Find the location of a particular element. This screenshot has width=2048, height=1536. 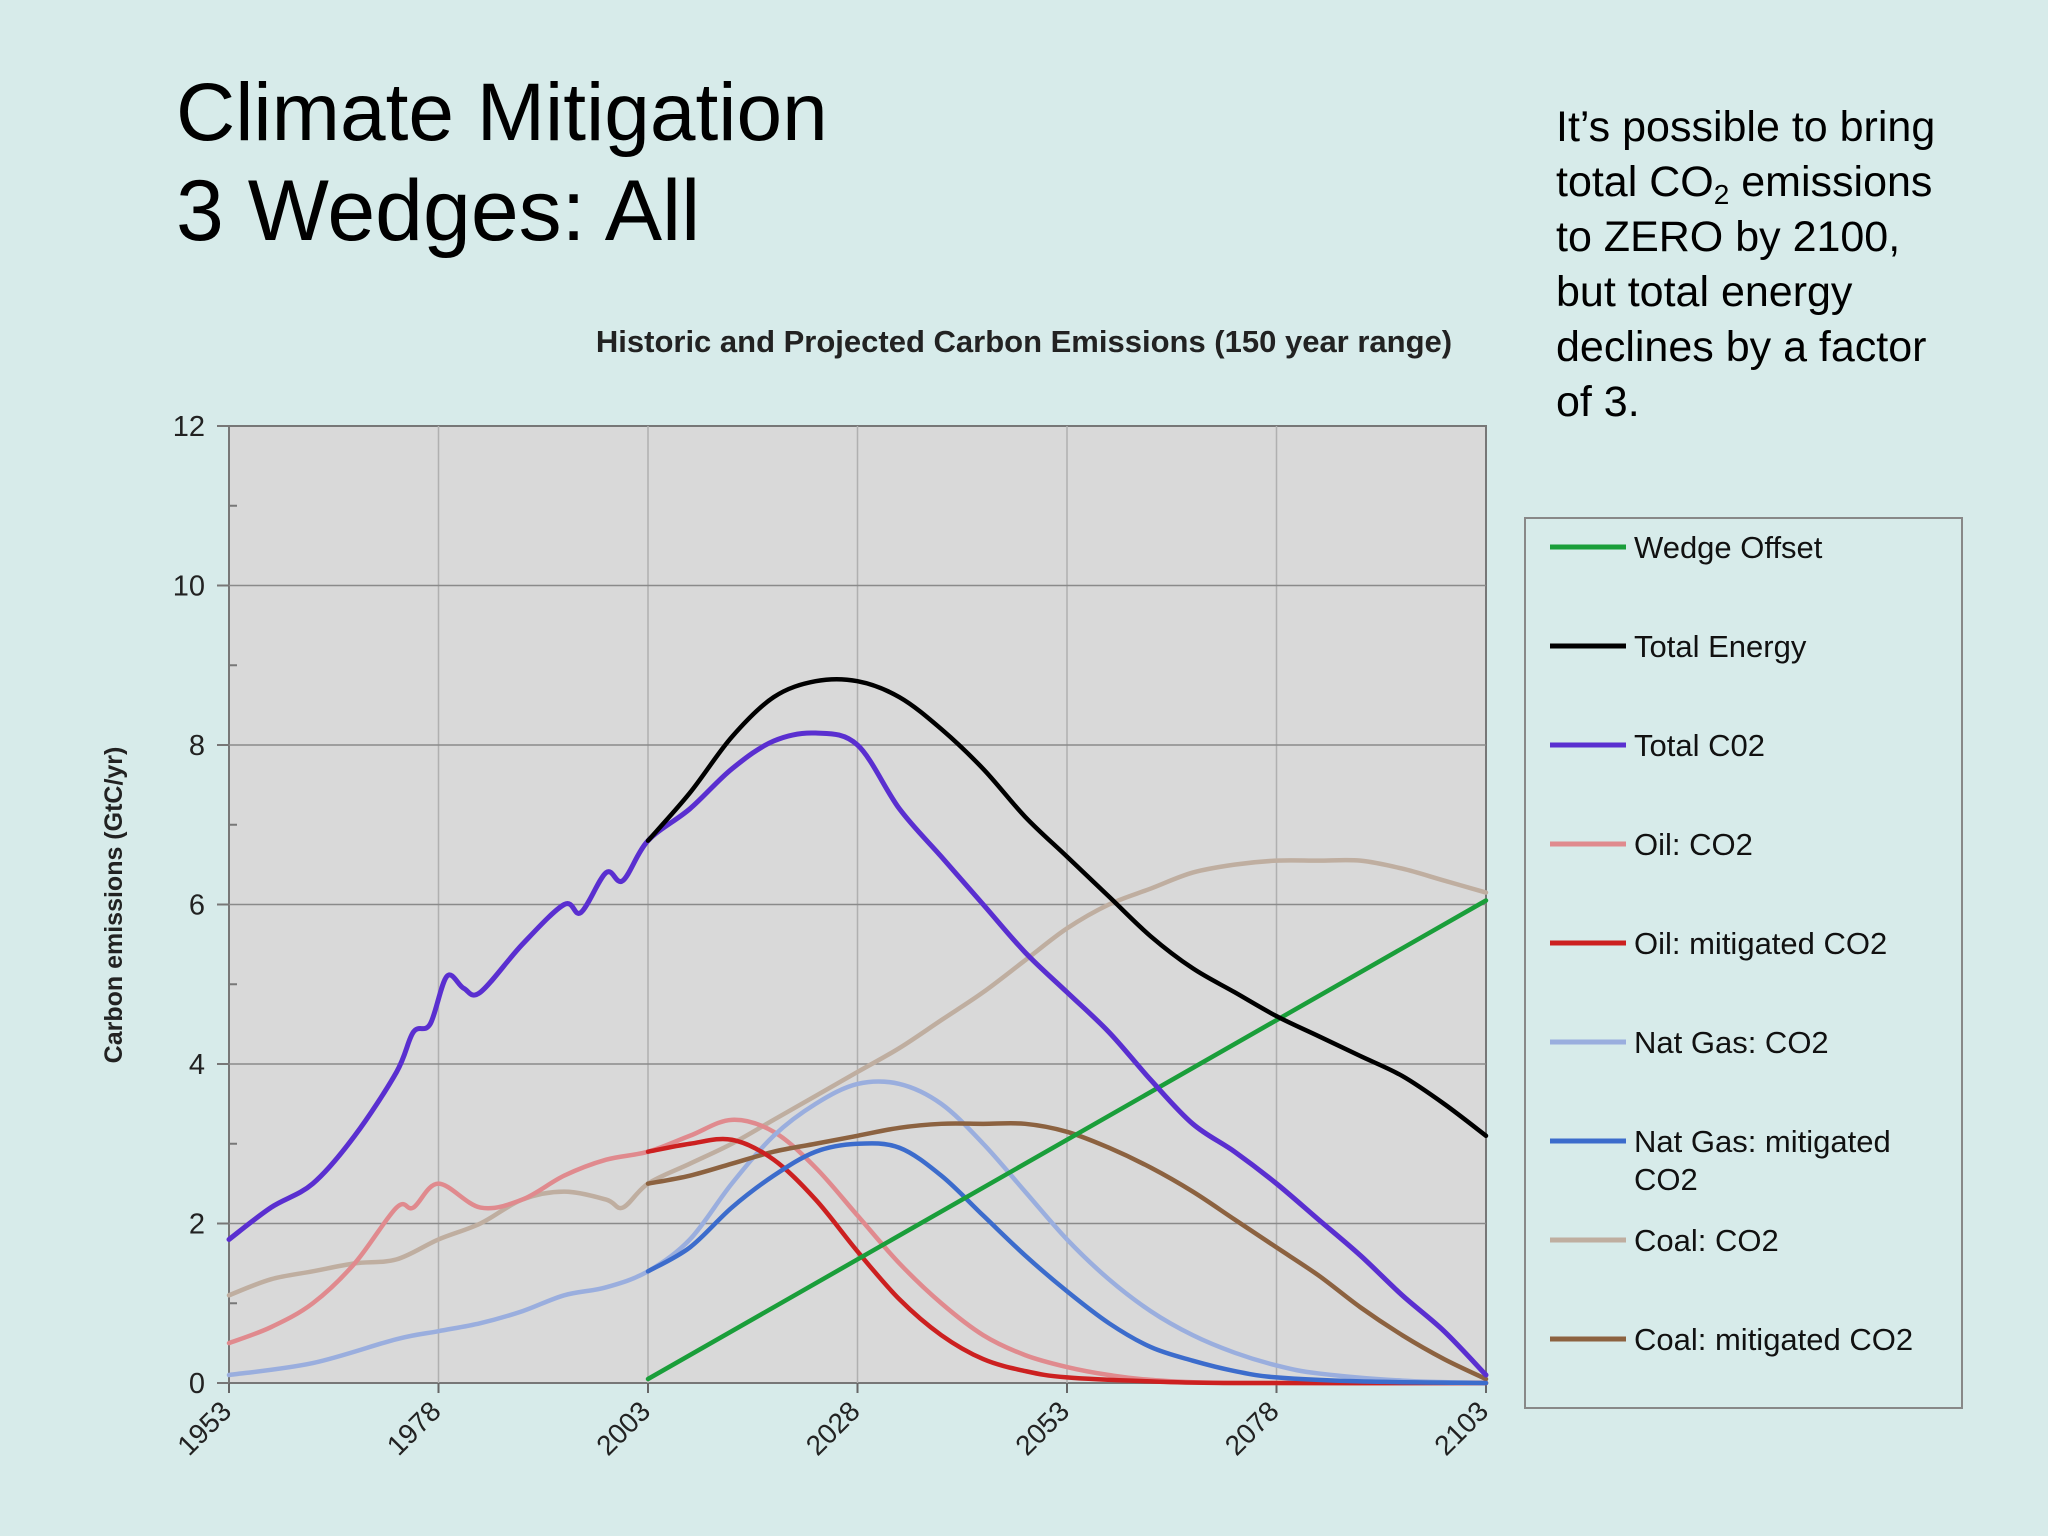

legend-label: Oil: CO2 is located at coordinates (1693, 844).